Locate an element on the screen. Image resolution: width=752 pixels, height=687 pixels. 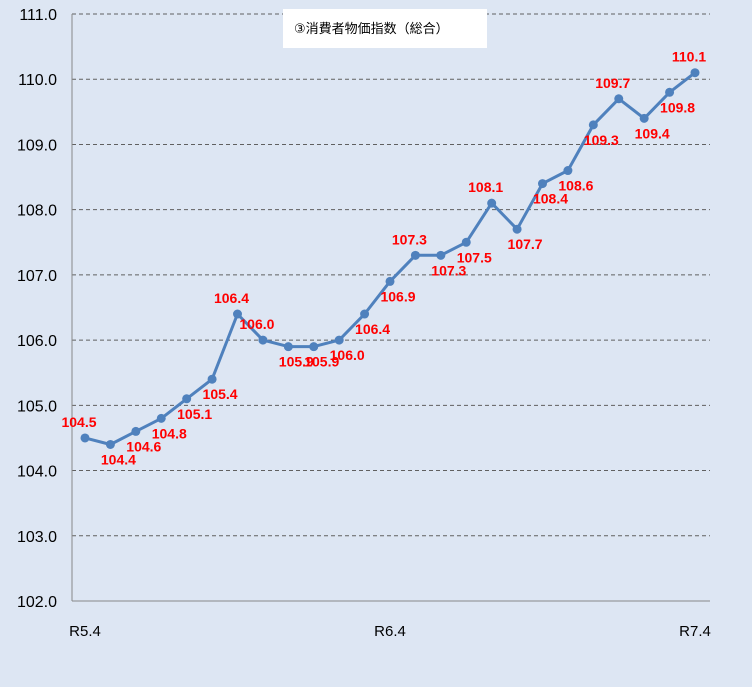
data-label: 105.1 is located at coordinates (194, 414).